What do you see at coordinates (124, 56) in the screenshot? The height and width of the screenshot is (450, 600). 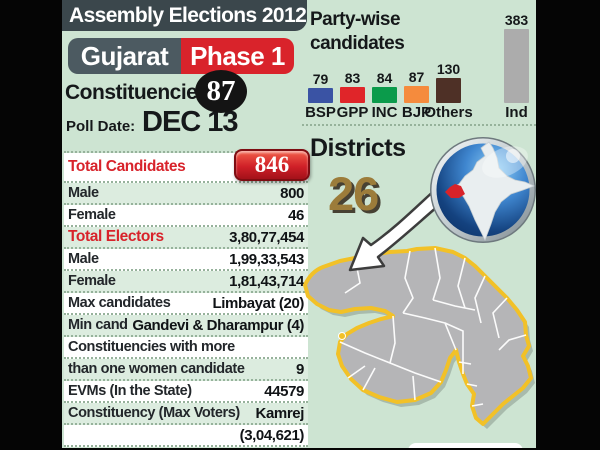 I see `state-label: Gujarat` at bounding box center [124, 56].